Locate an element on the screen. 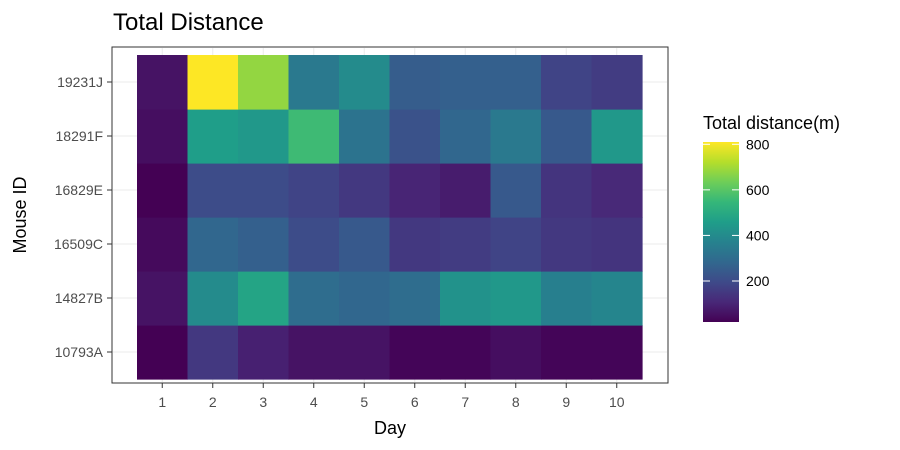  legend-tick-label: 600 is located at coordinates (758, 190).